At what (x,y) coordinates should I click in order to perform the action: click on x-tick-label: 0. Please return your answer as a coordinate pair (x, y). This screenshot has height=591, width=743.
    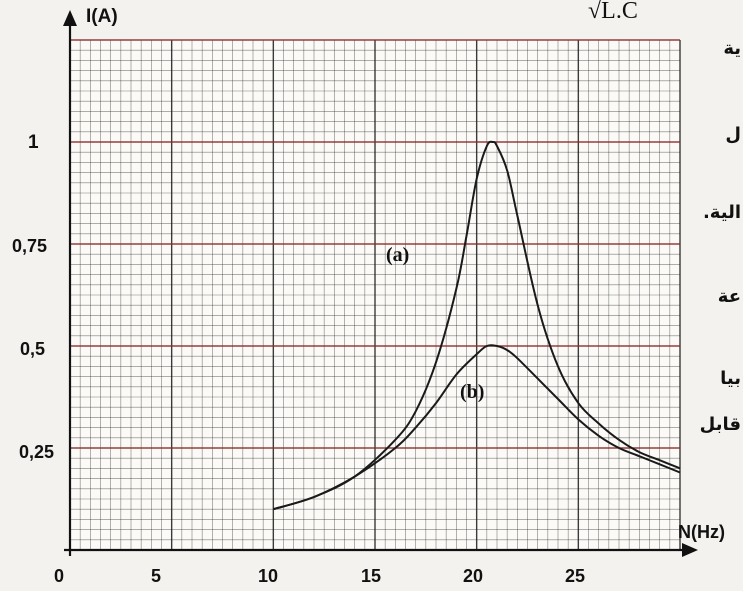
    Looking at the image, I should click on (59, 576).